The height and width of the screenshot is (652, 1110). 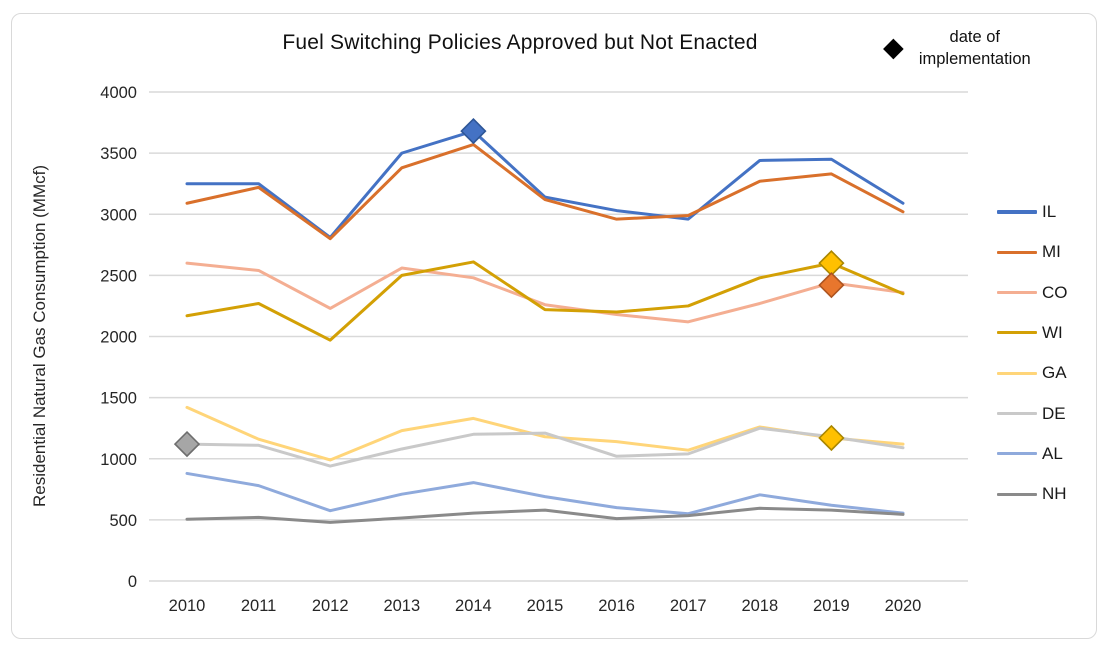 What do you see at coordinates (1017, 212) in the screenshot?
I see `legend-swatch-IL` at bounding box center [1017, 212].